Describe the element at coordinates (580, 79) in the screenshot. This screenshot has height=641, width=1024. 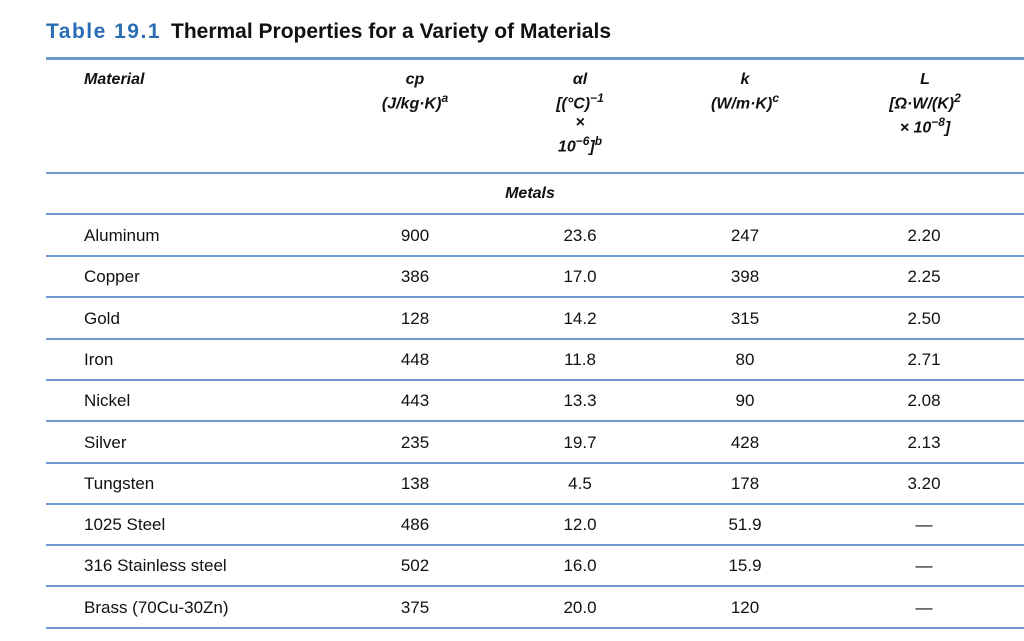
I see `alpha-symbol: αl` at that location.